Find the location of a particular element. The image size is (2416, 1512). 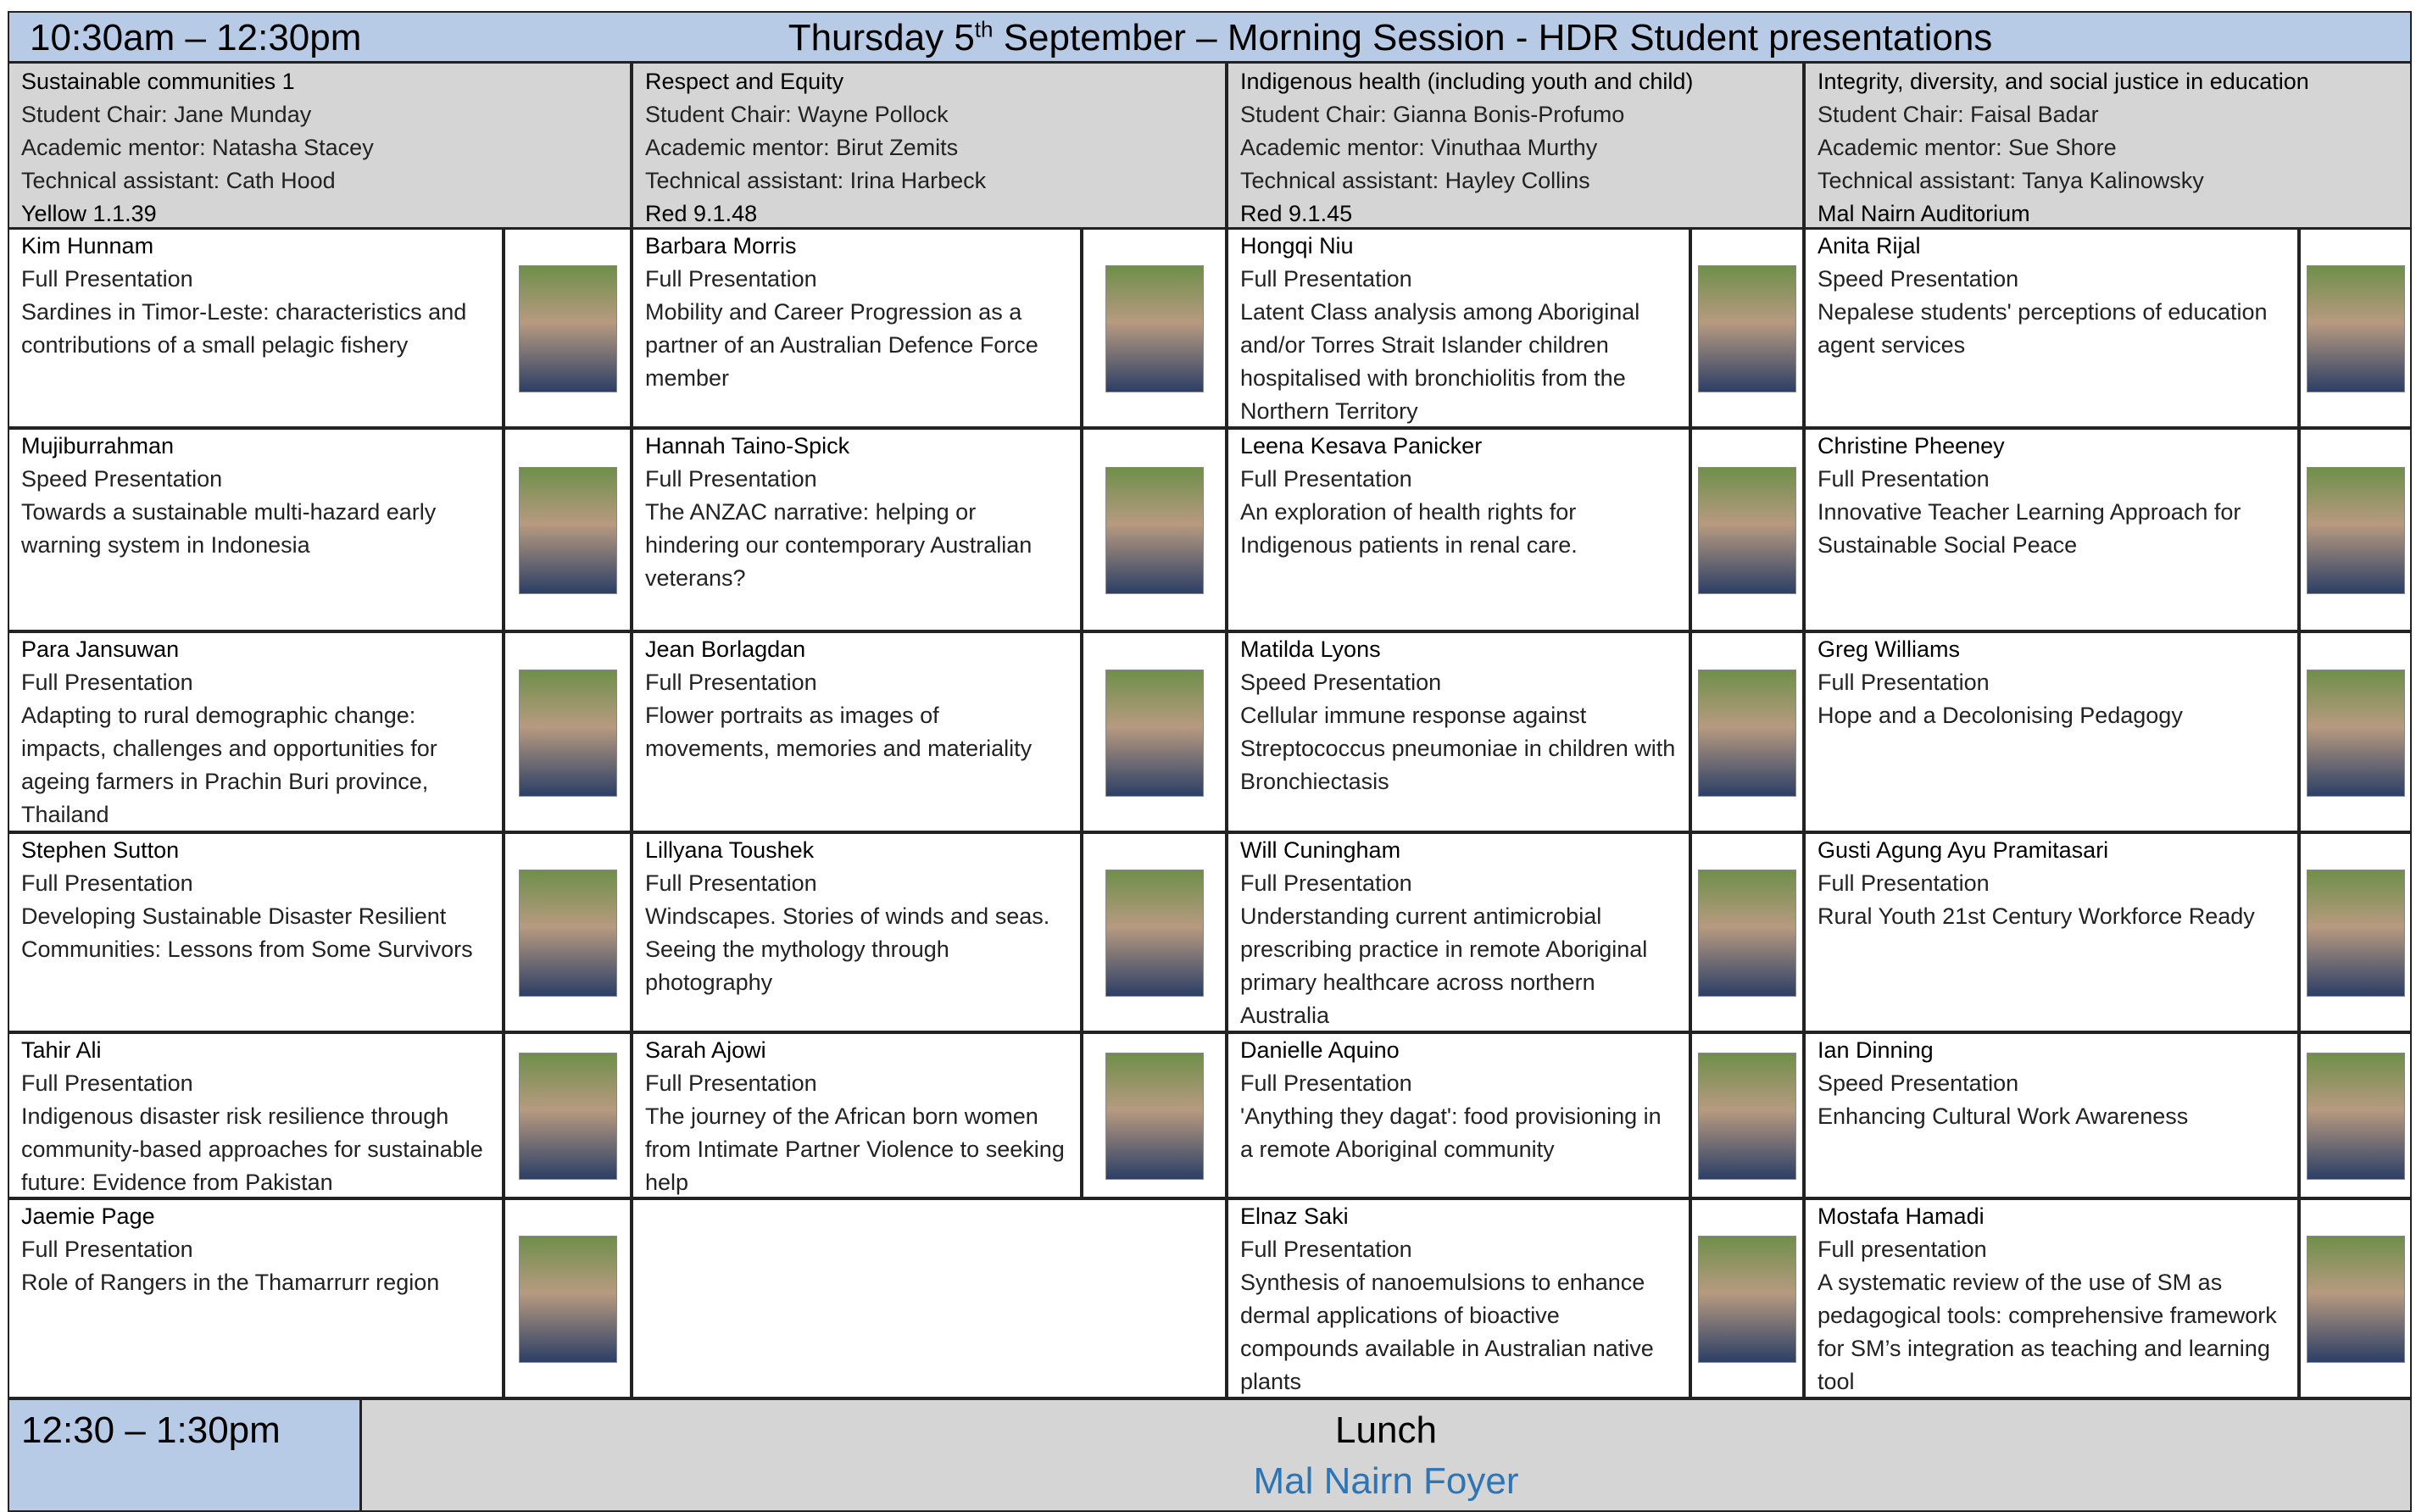

session-room: Red 9.1.45 is located at coordinates (1296, 213).